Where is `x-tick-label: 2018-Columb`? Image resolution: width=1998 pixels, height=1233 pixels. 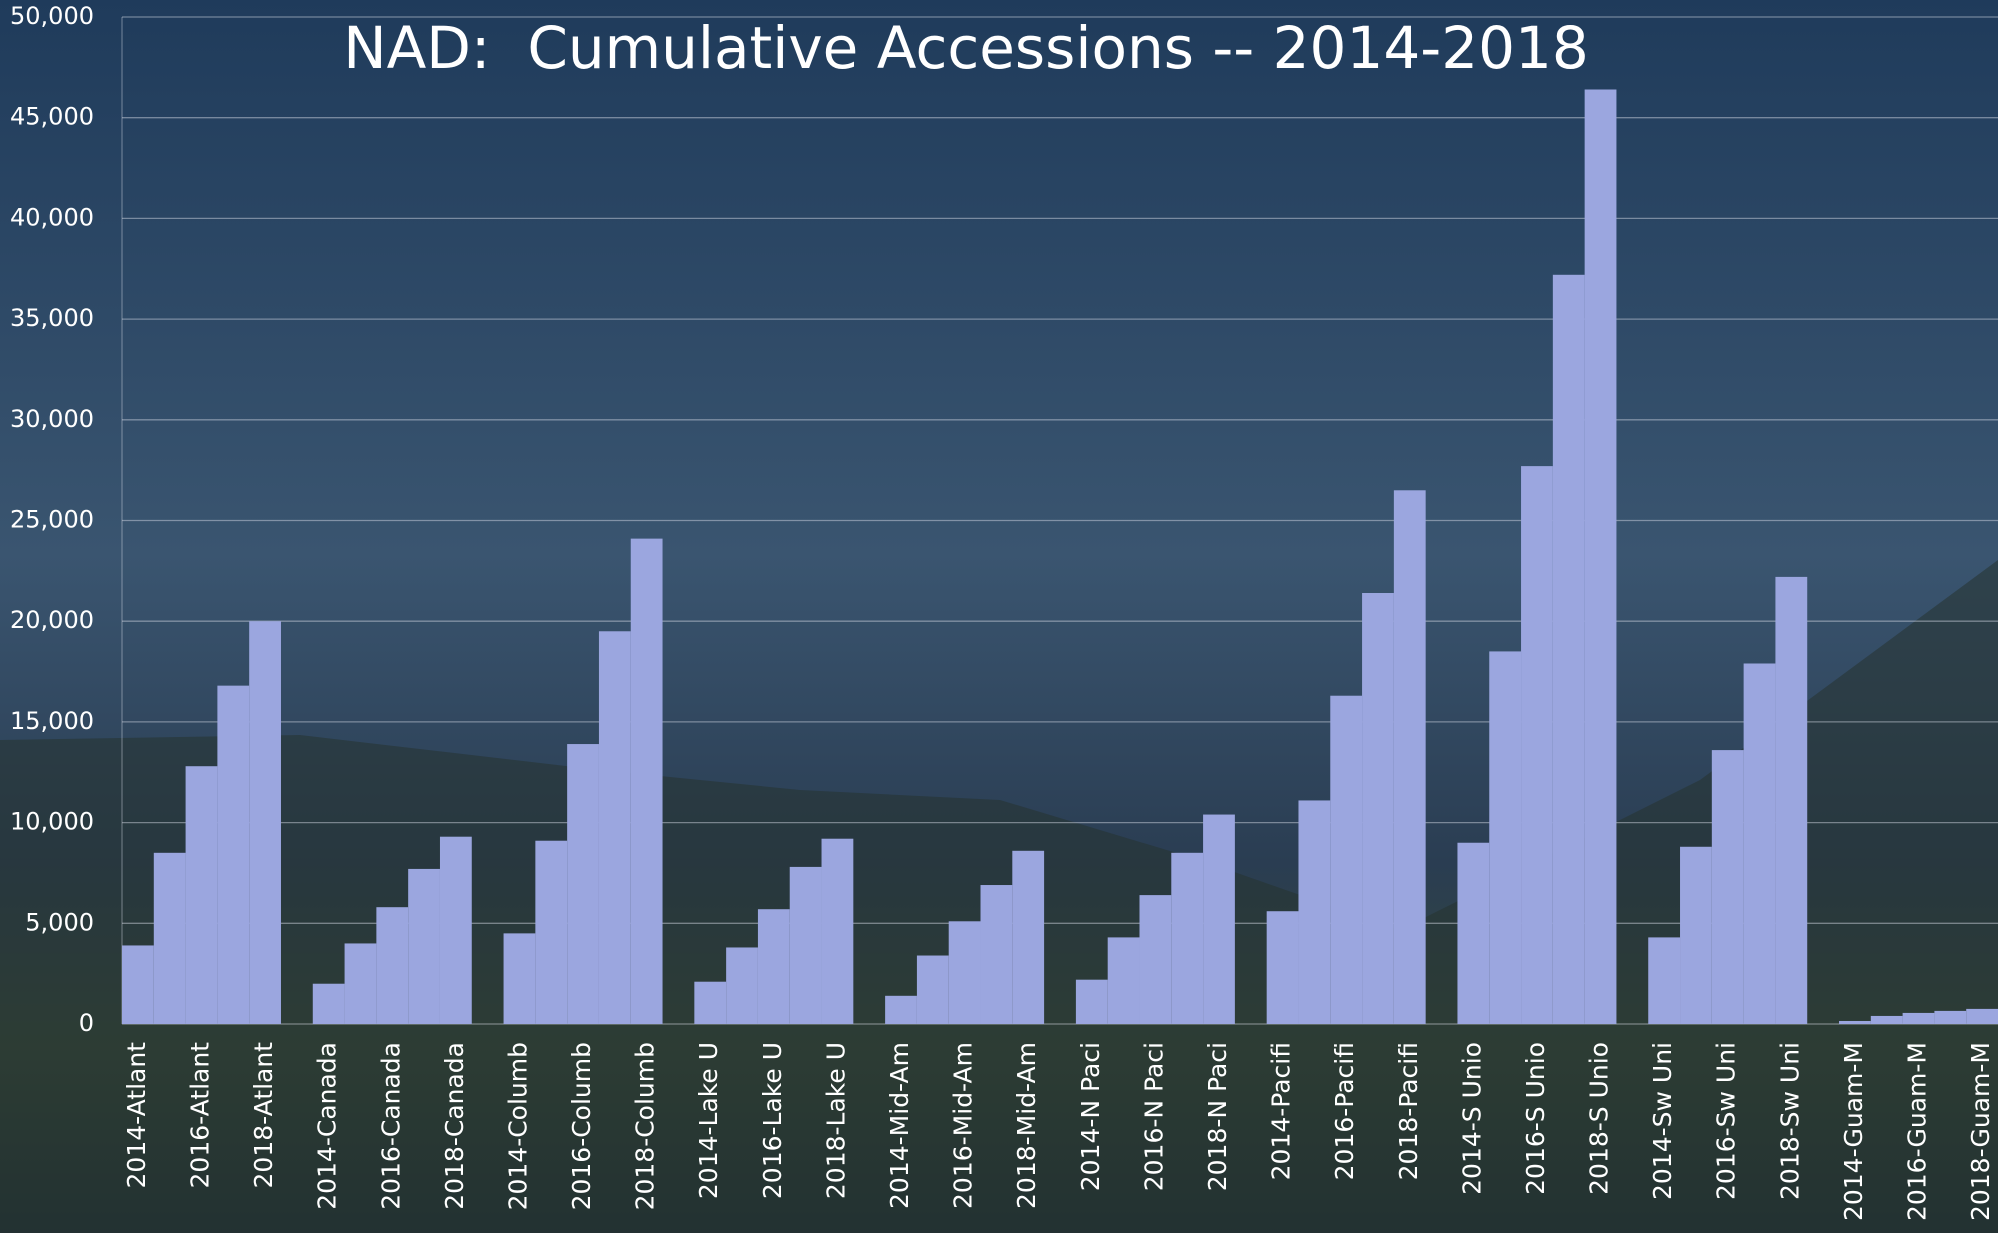
x-tick-label: 2018-Columb is located at coordinates (645, 1126).